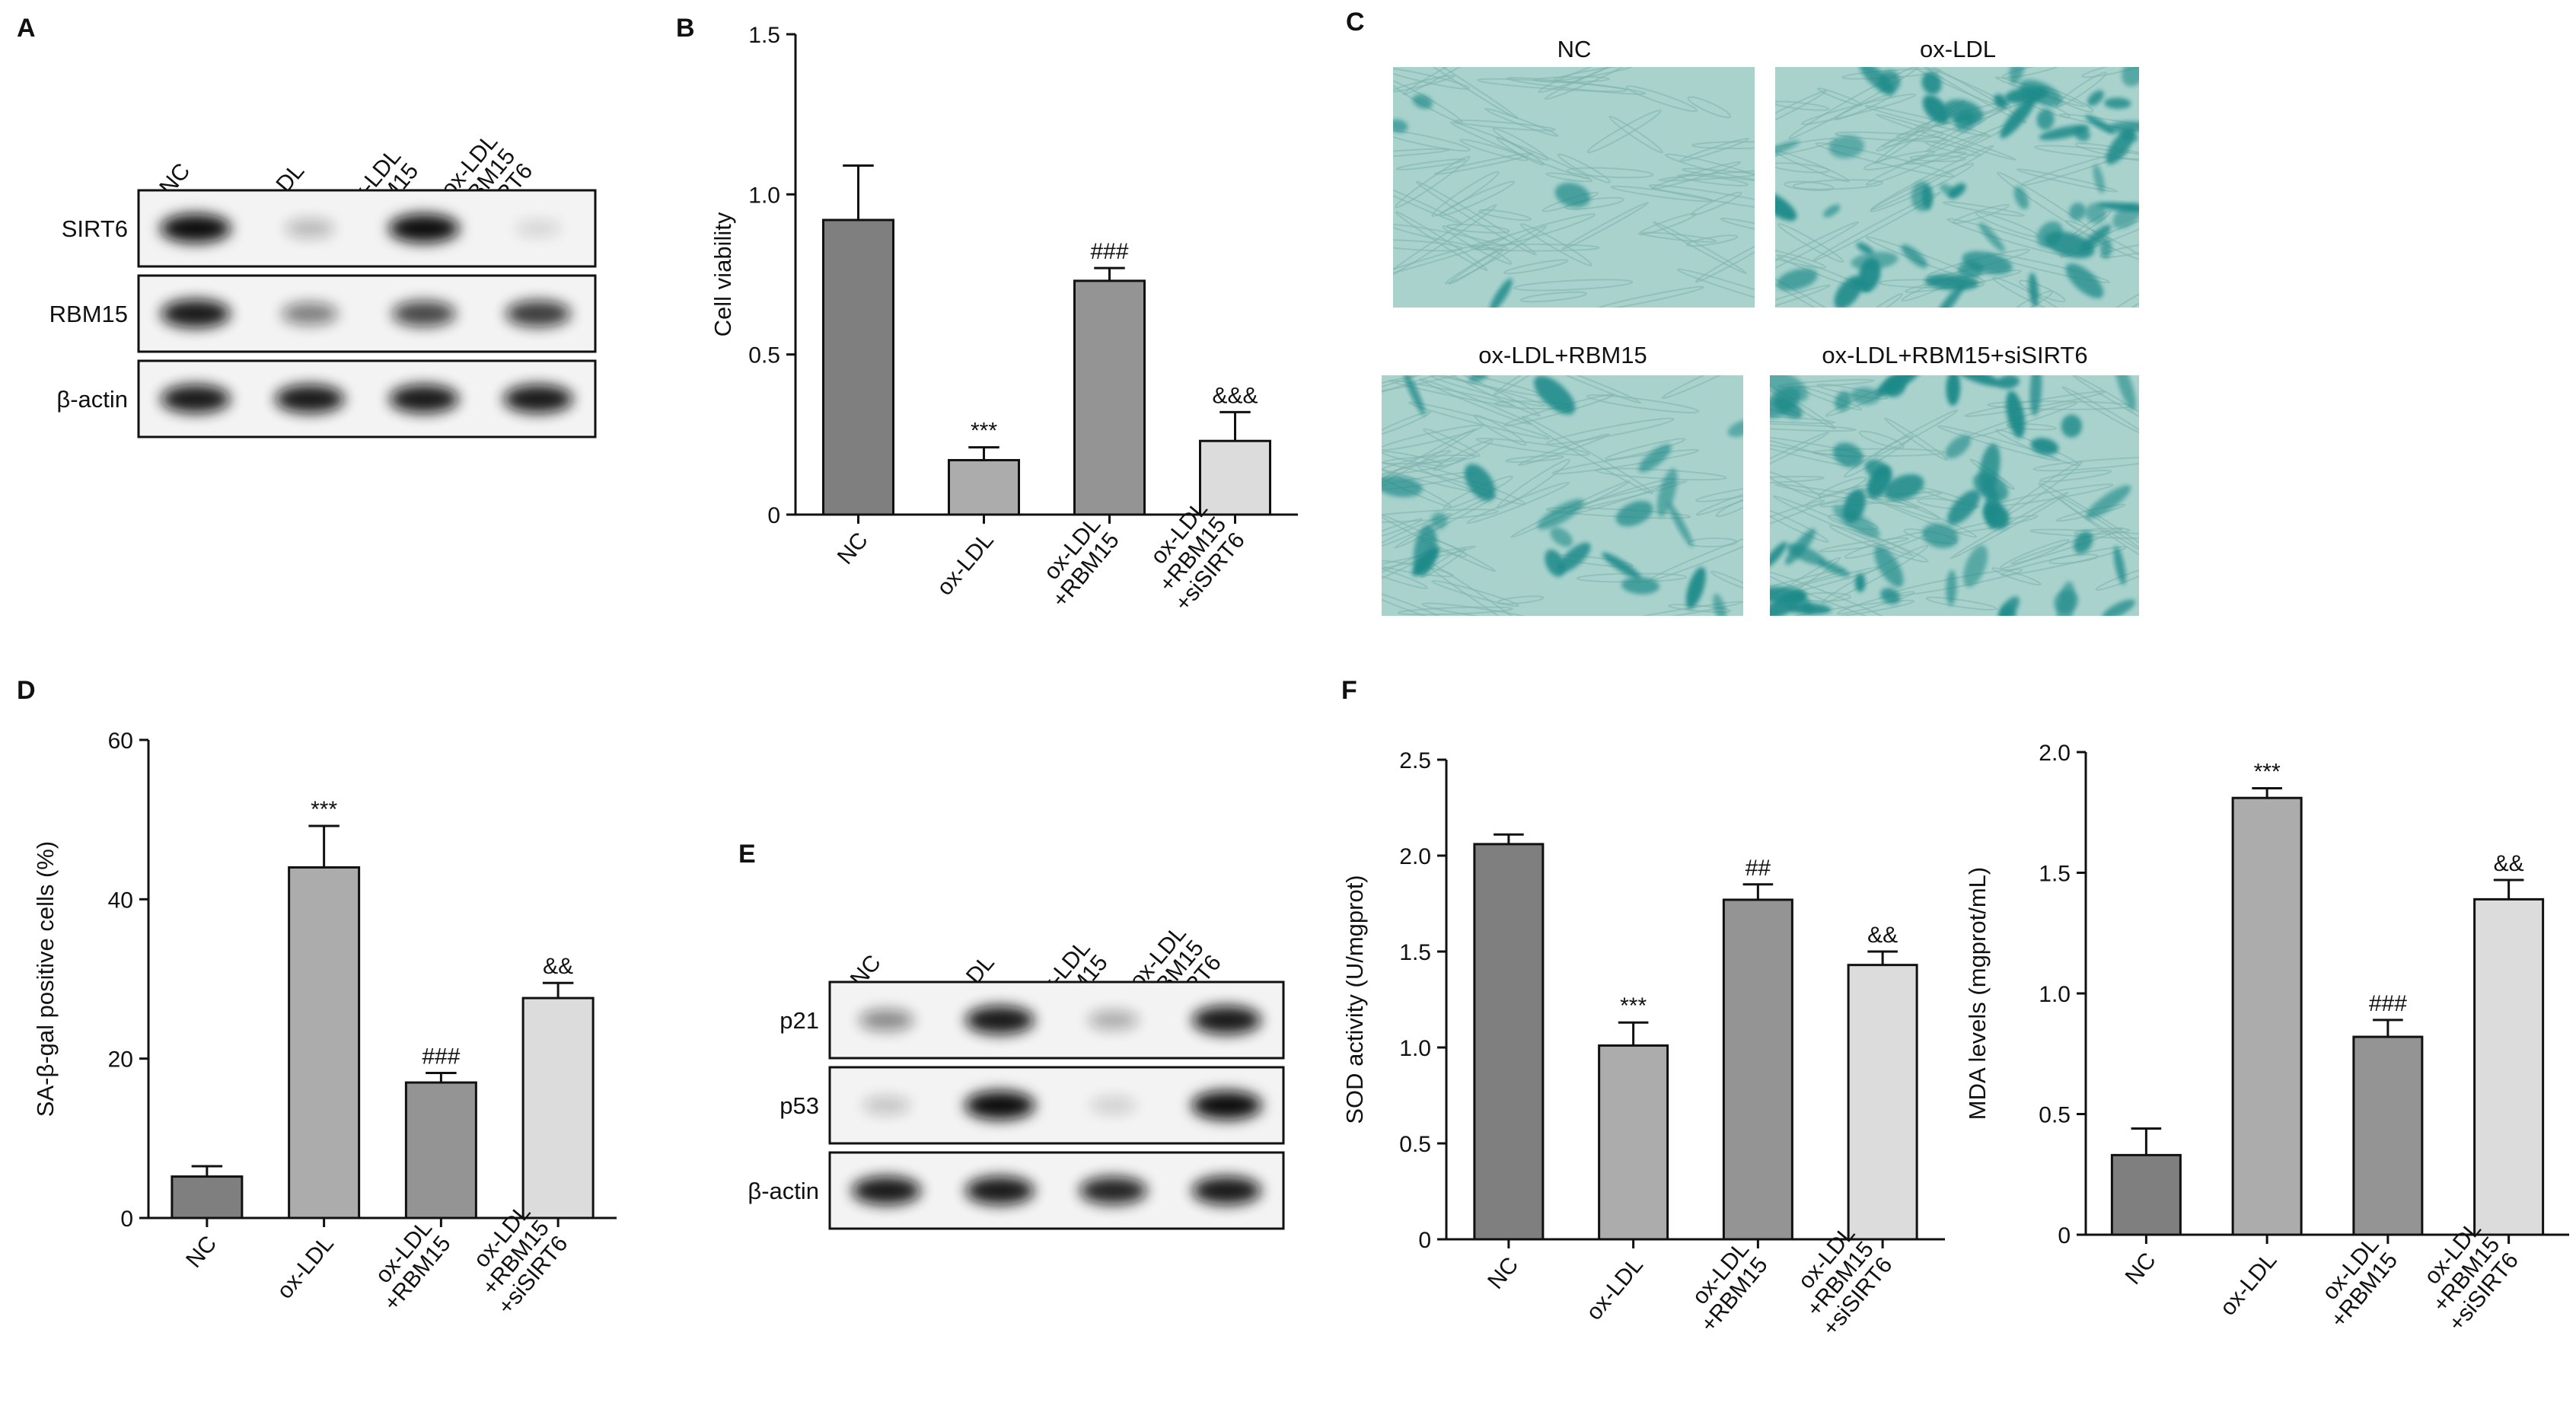 Image resolution: width=2576 pixels, height=1406 pixels. I want to click on blot-row-label-p21: p21, so click(799, 1021).